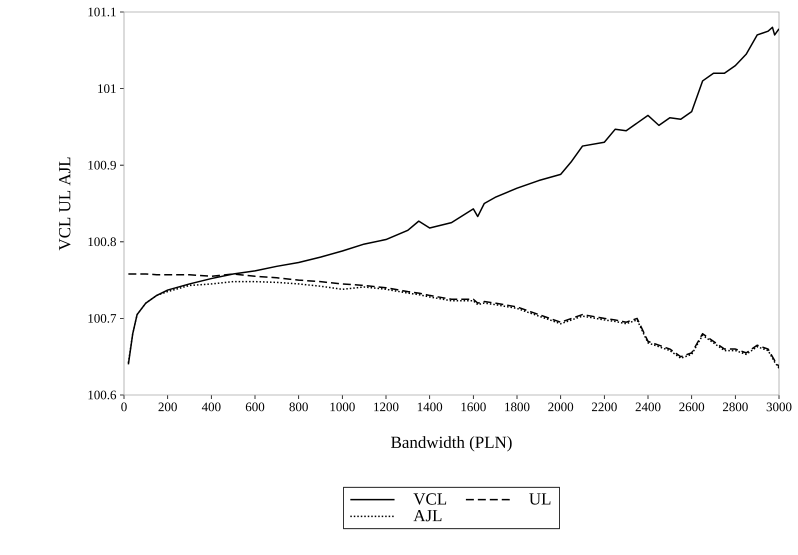 This screenshot has width=798, height=555. What do you see at coordinates (211, 407) in the screenshot?
I see `x-tick-label: 400` at bounding box center [211, 407].